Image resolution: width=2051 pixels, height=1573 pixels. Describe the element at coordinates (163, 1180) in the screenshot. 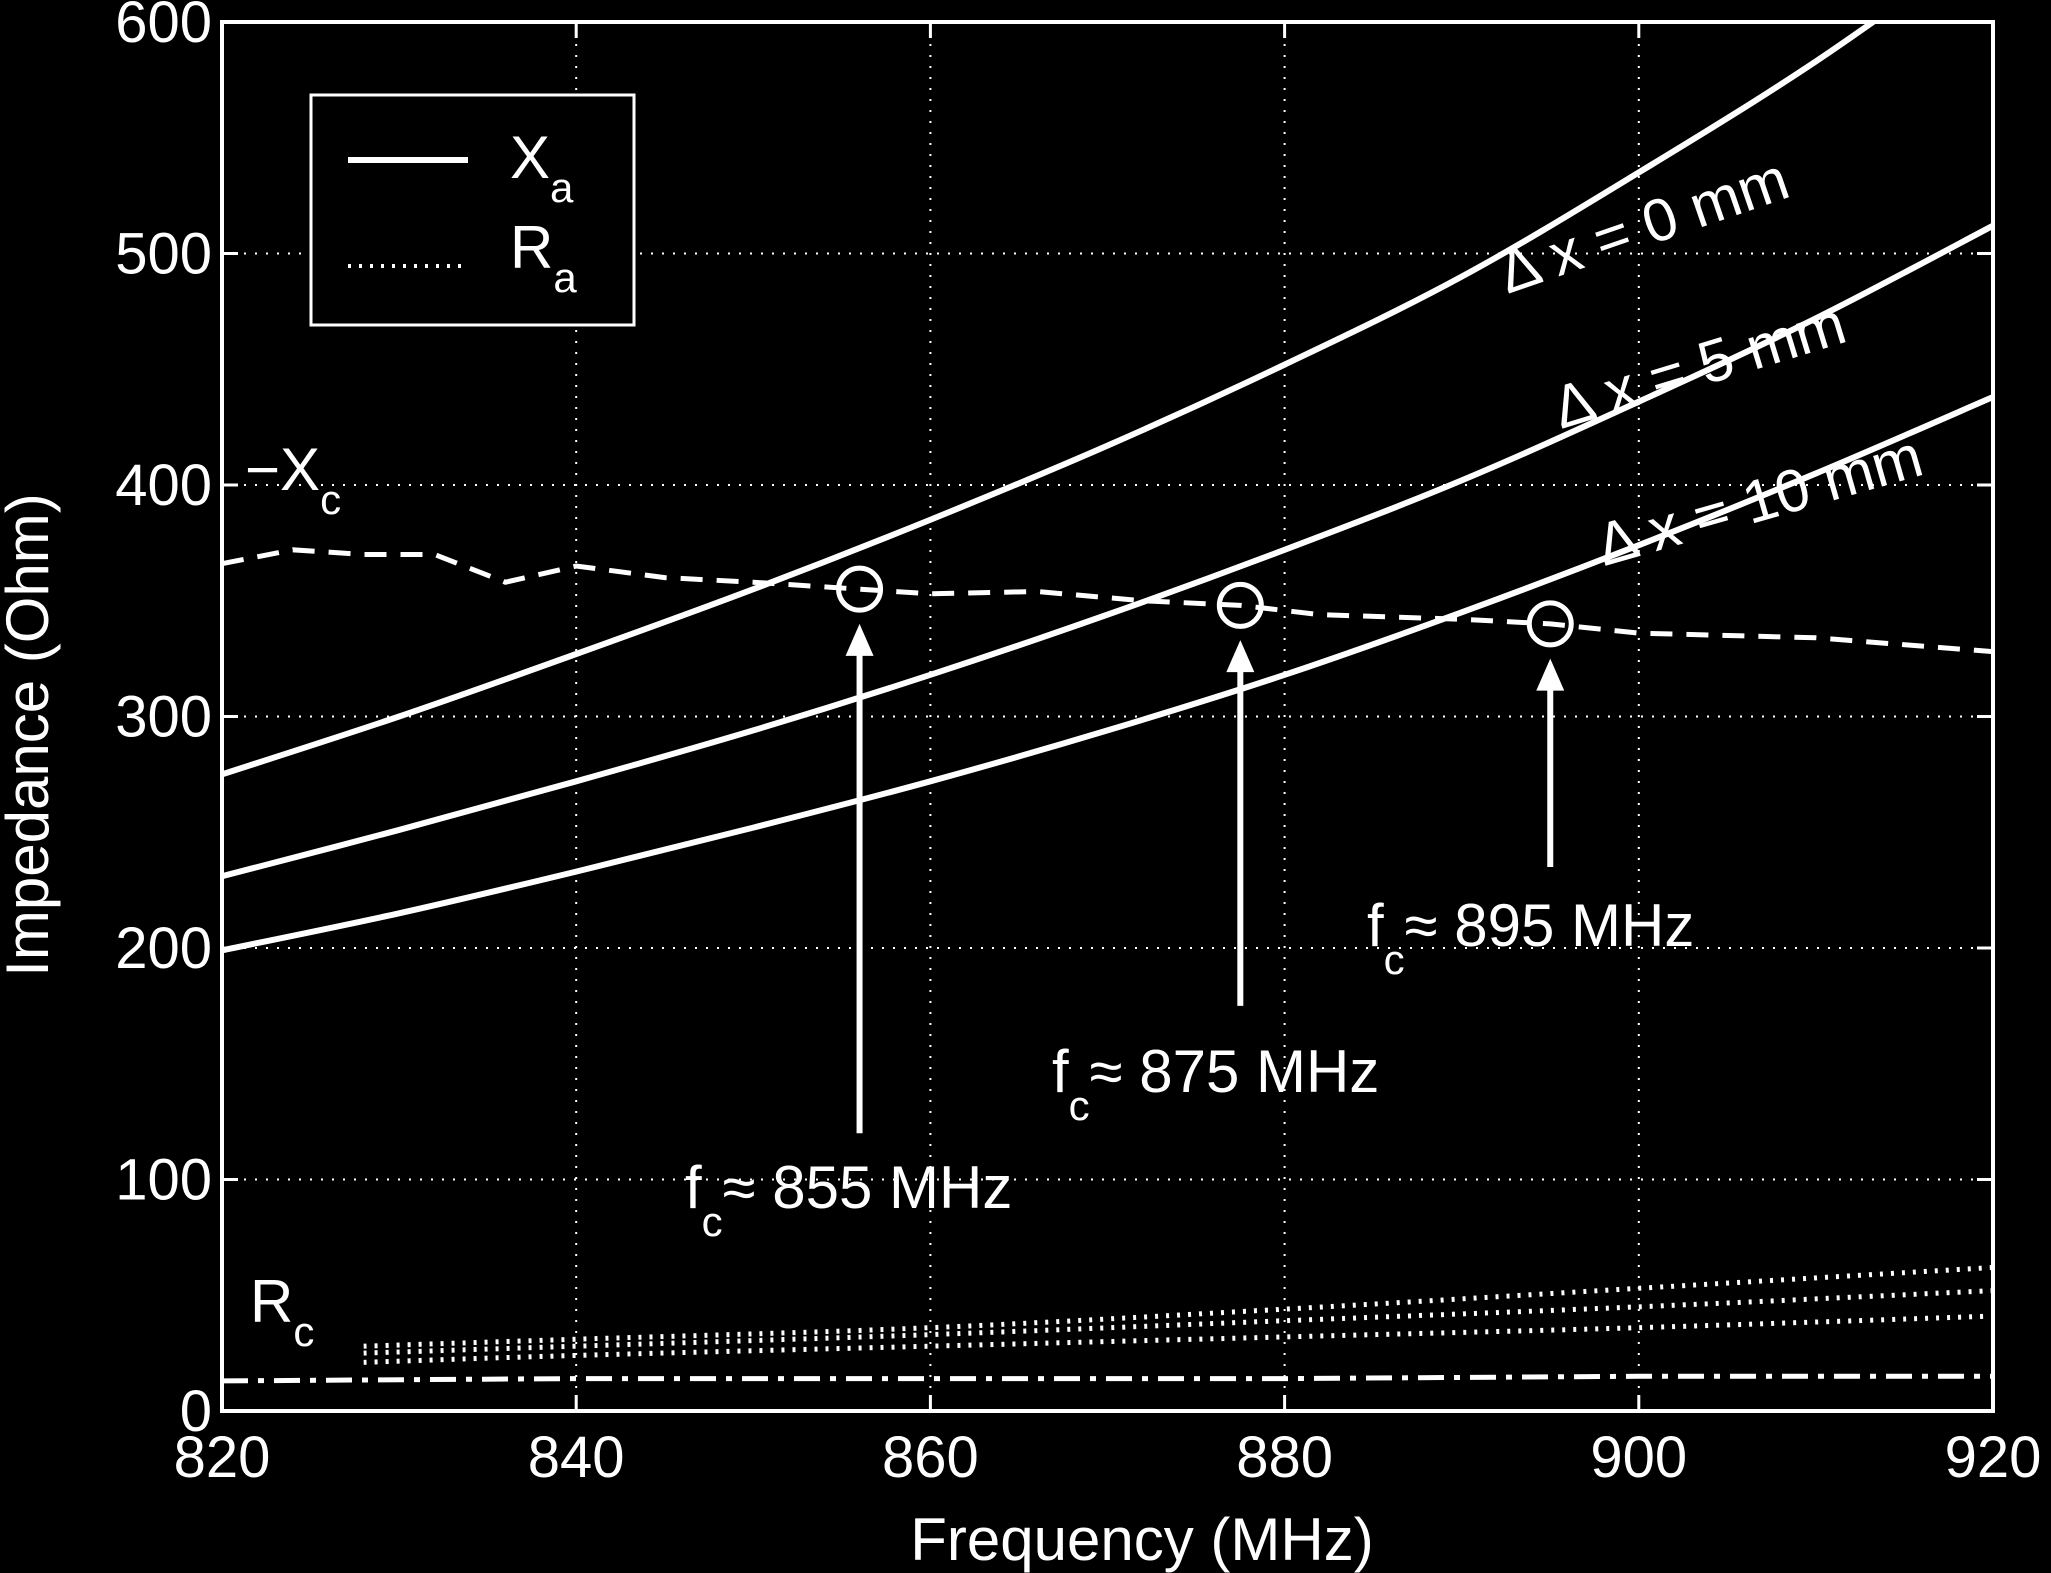

I see `y-tick-label: 100` at that location.